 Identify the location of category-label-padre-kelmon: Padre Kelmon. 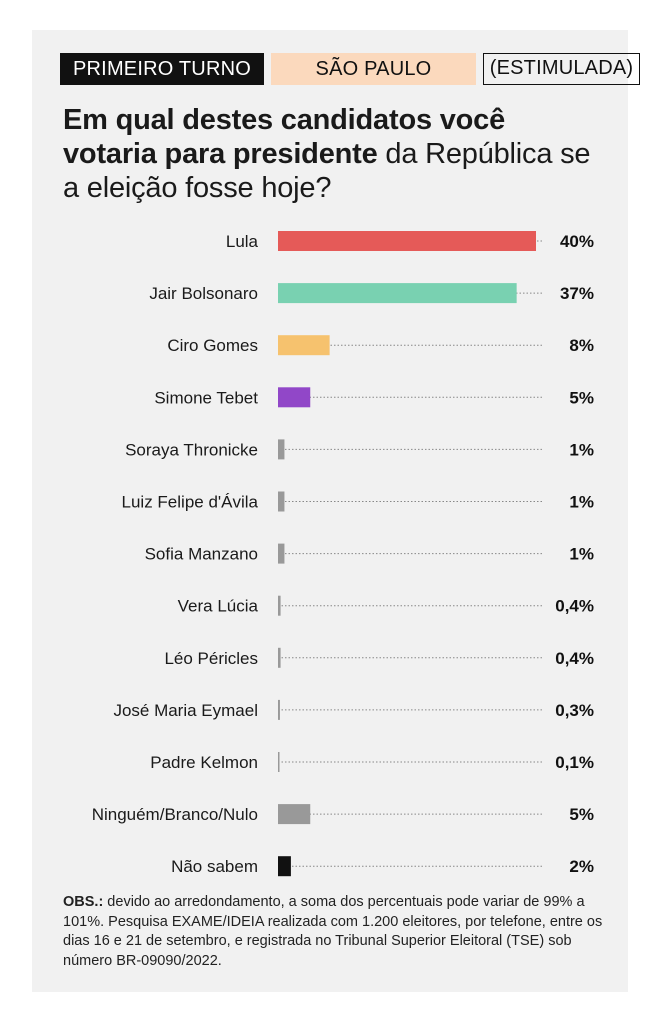
(204, 762).